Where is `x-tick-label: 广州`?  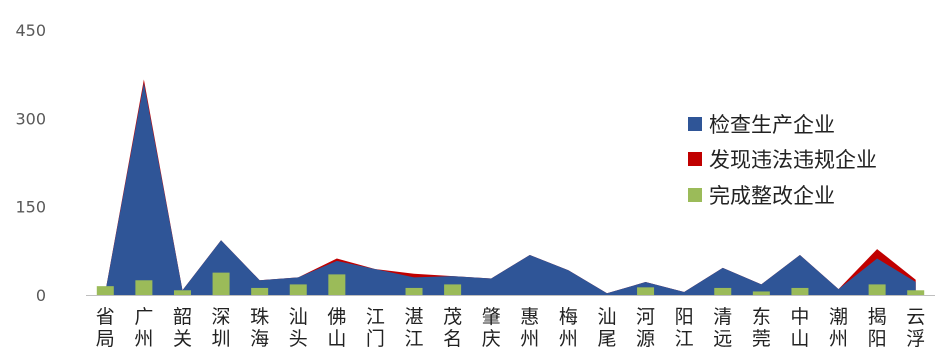 x-tick-label: 广州 is located at coordinates (143, 328).